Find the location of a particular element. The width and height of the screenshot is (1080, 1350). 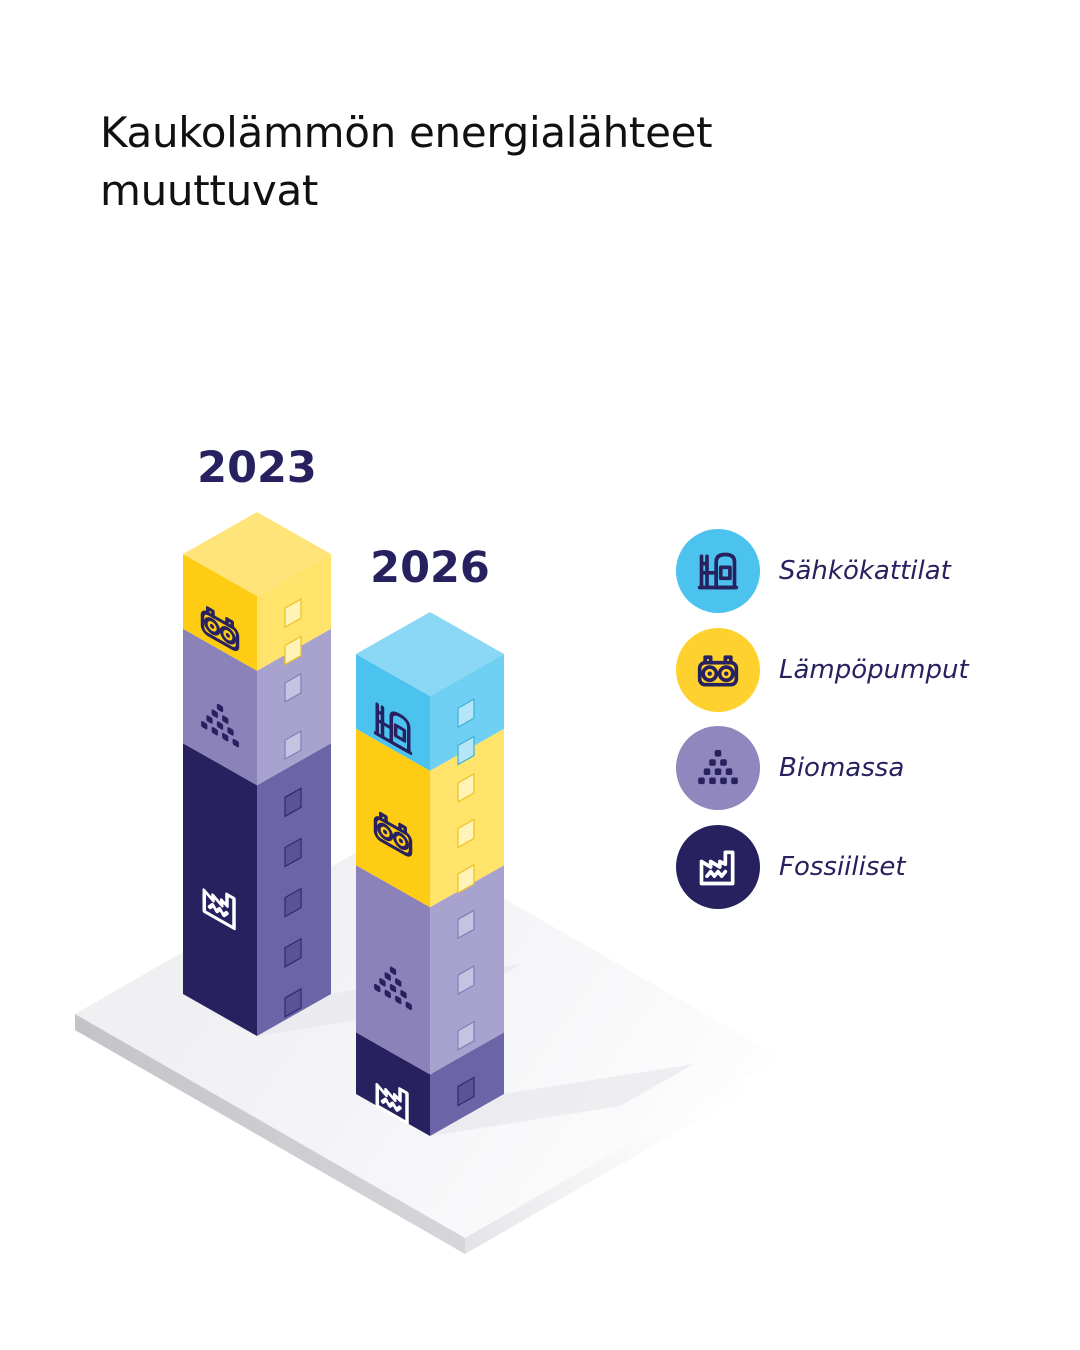

legend-swatch-sahkokattilat is located at coordinates (718, 571).